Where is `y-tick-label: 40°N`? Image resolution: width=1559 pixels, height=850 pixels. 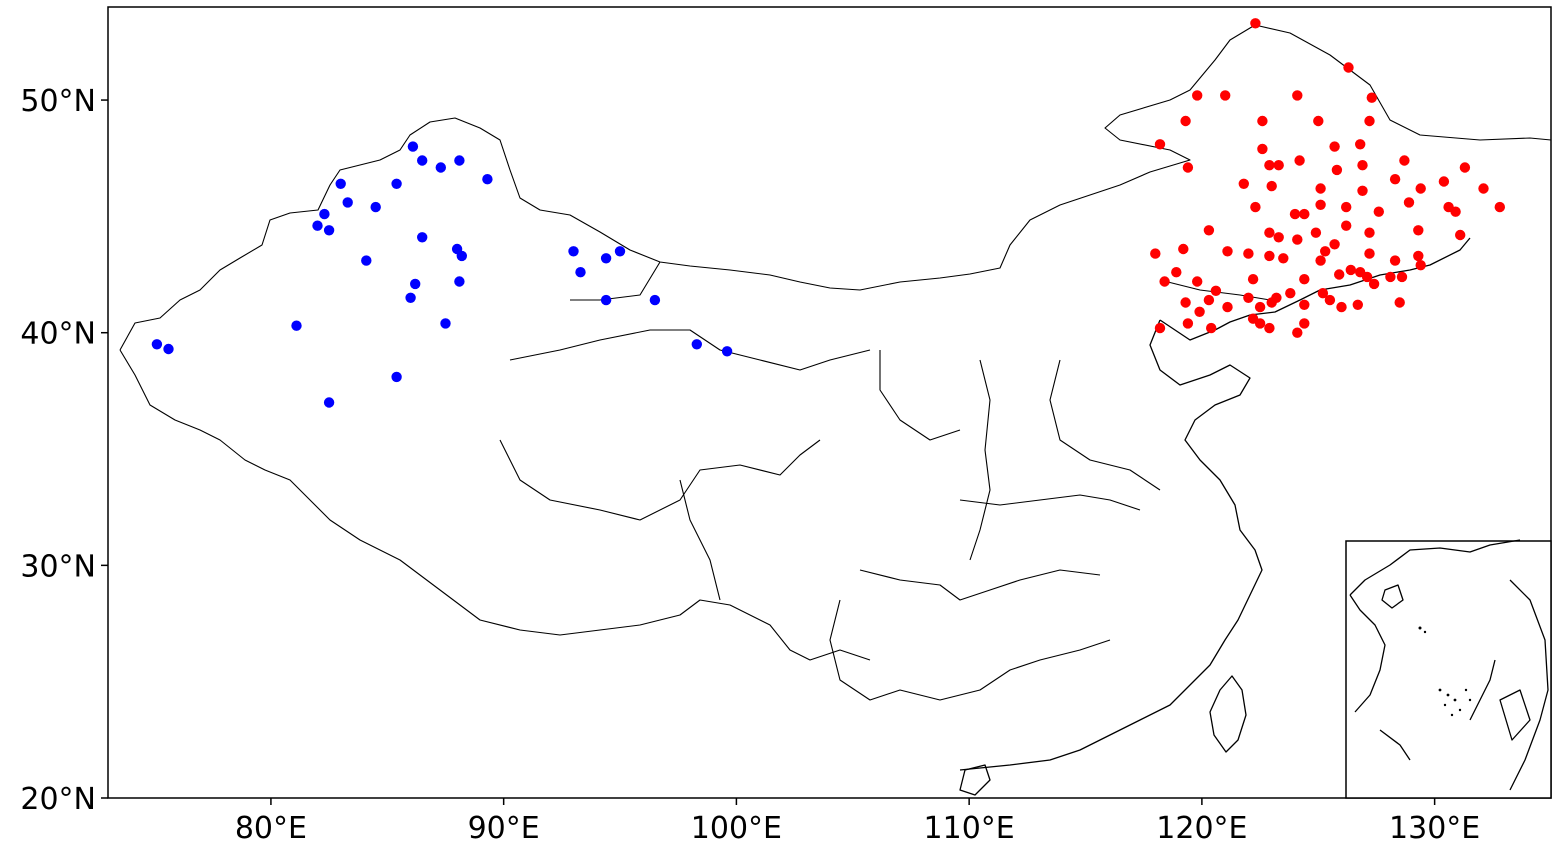
y-tick-label: 40°N is located at coordinates (58, 334).